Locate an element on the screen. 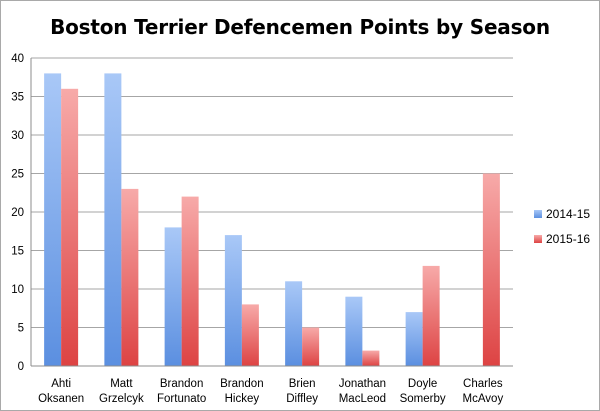  x-tick-label: Somerby is located at coordinates (423, 399).